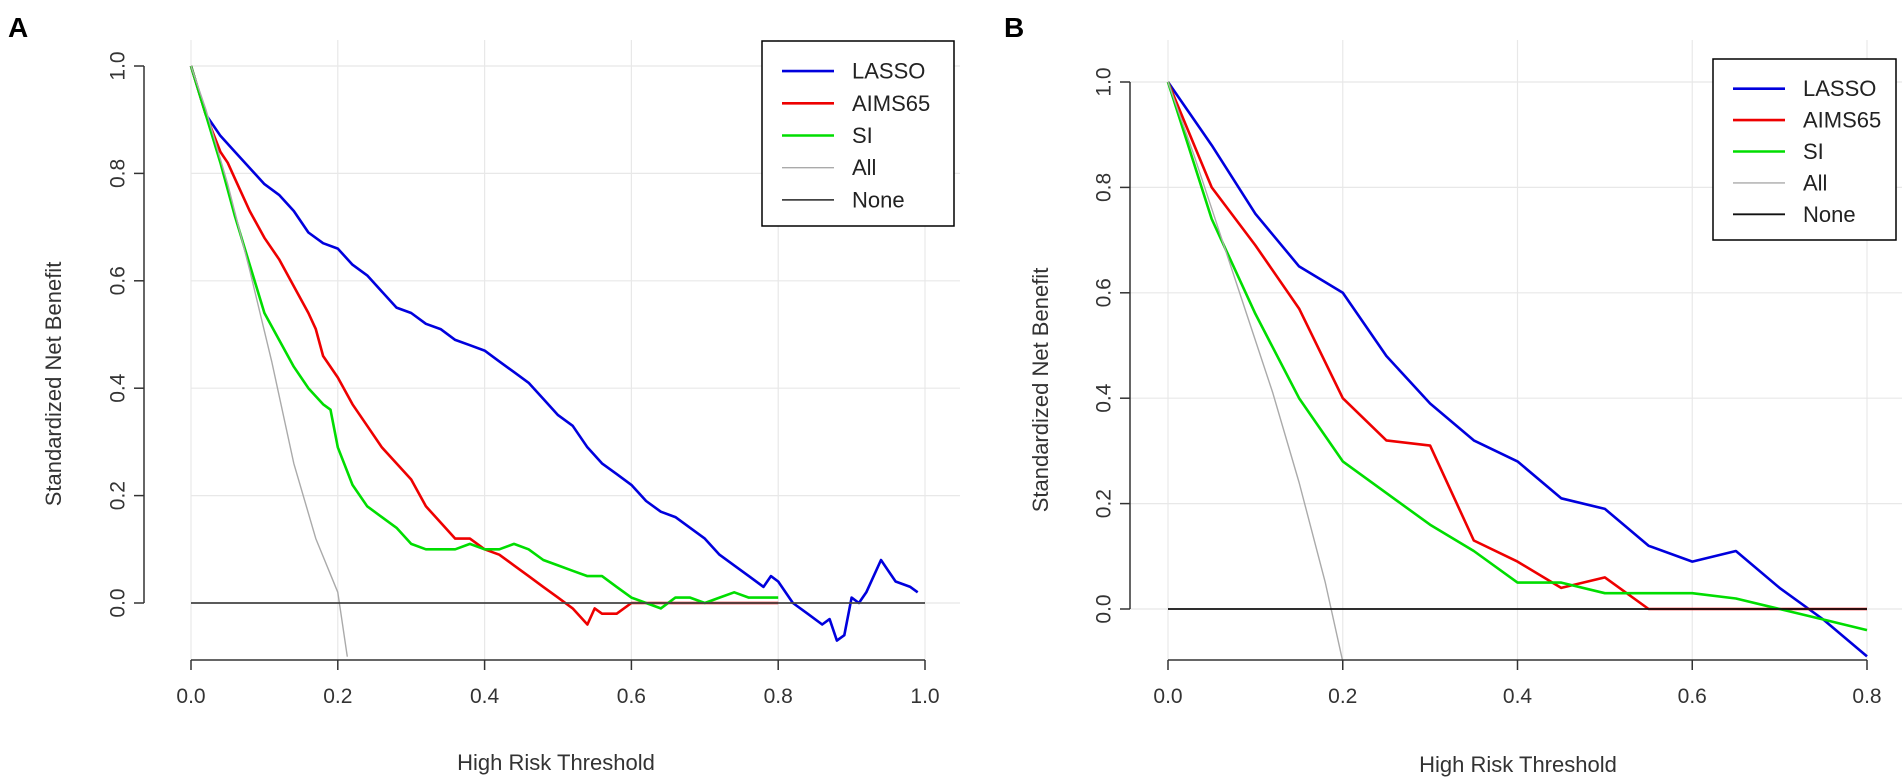 Image resolution: width=1902 pixels, height=784 pixels. What do you see at coordinates (878, 199) in the screenshot?
I see `panel-a-legend-label-none: None` at bounding box center [878, 199].